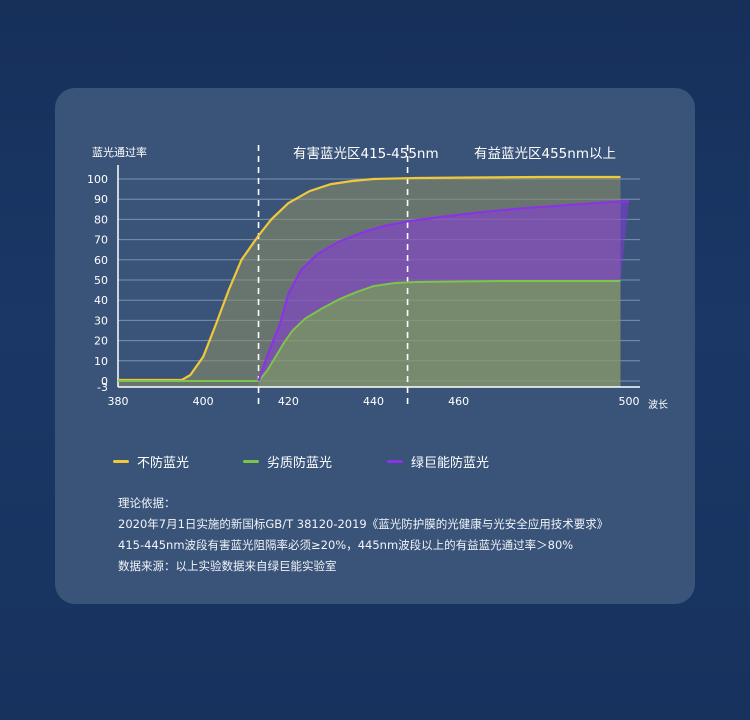 The height and width of the screenshot is (720, 750). Describe the element at coordinates (119, 152) in the screenshot. I see `y-axis-title: 蓝光通过率` at that location.